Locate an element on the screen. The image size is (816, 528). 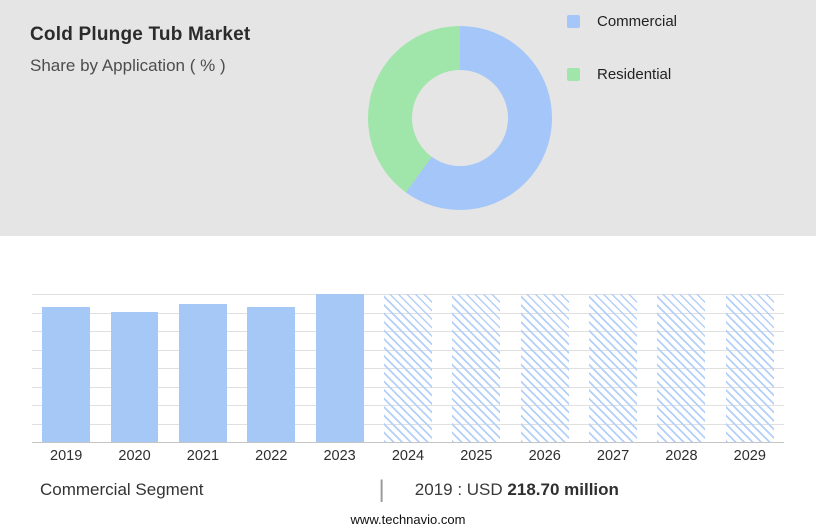
bar-2026 is located at coordinates (545, 368).